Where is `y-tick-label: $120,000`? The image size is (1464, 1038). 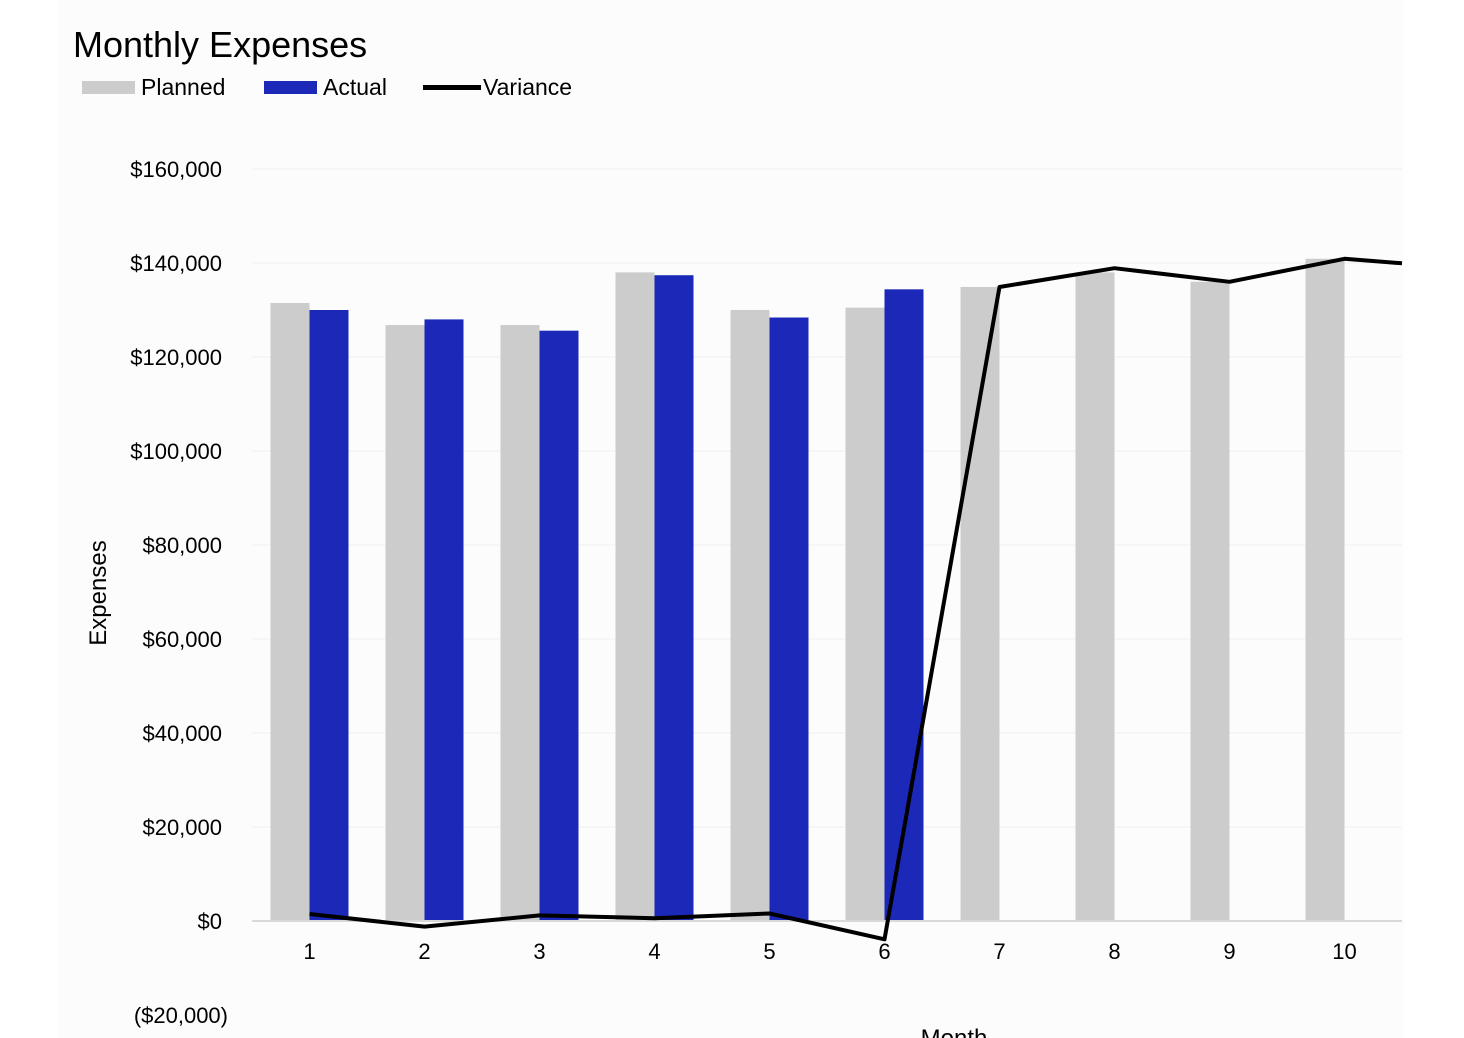 y-tick-label: $120,000 is located at coordinates (176, 357).